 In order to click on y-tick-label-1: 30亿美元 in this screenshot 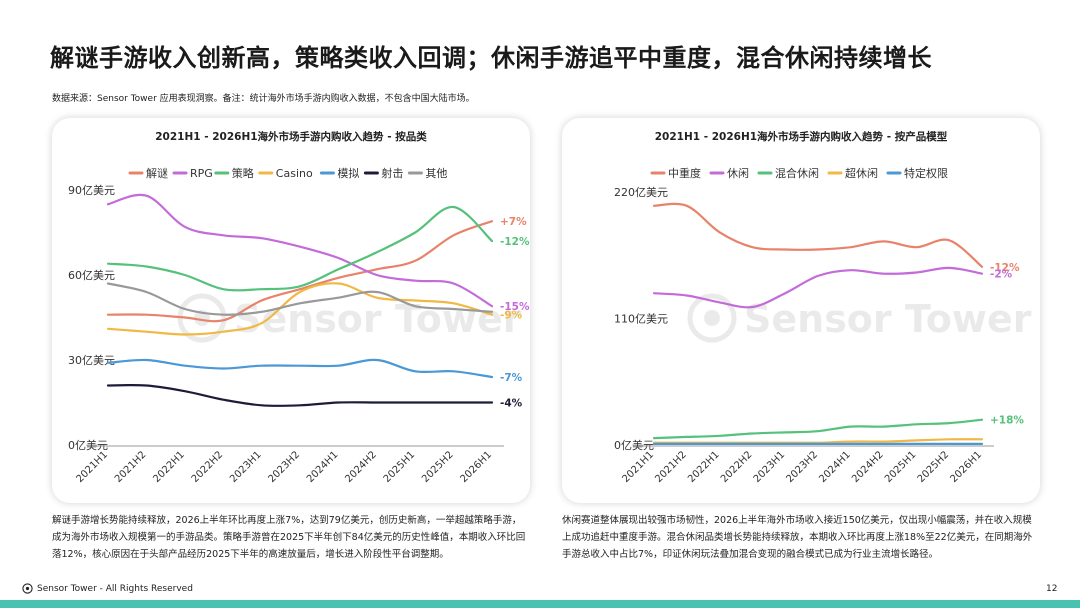, I will do `click(91, 360)`.